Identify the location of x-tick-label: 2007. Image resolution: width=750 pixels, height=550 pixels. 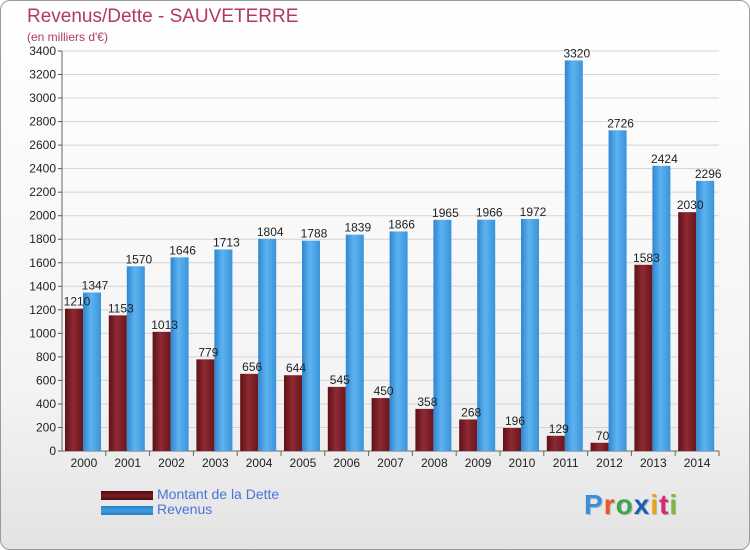
(390, 463).